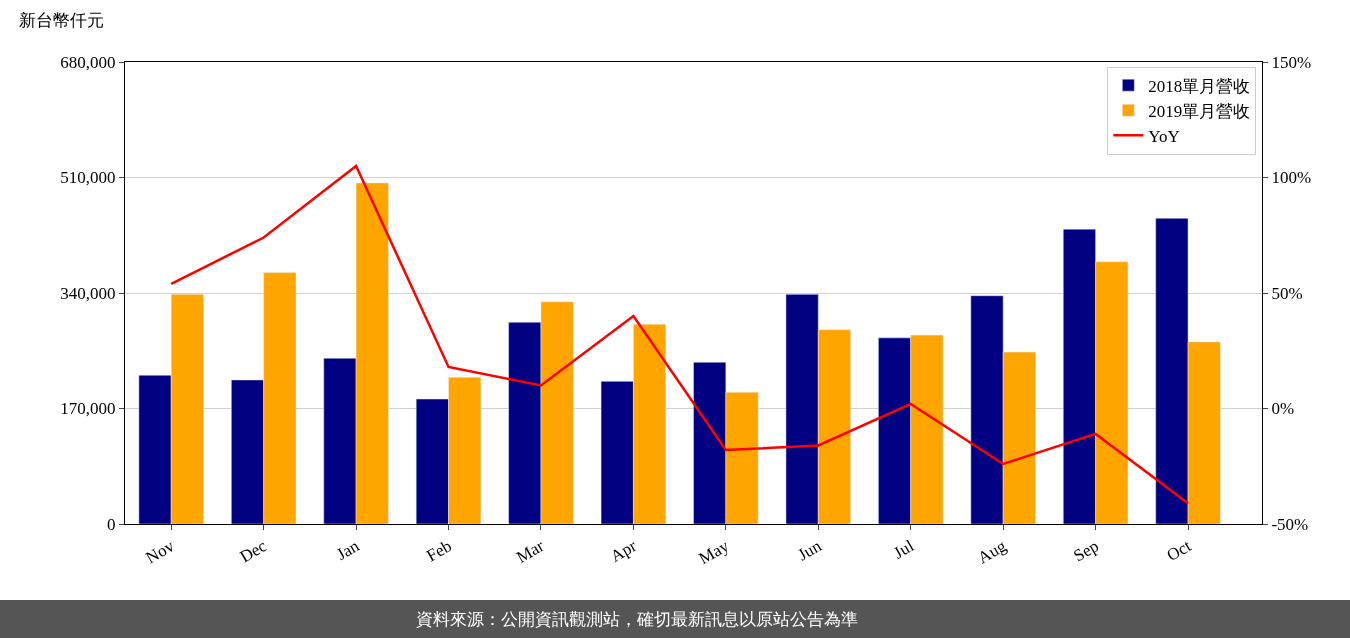 Image resolution: width=1350 pixels, height=638 pixels. Describe the element at coordinates (904, 549) in the screenshot. I see `x-tick-label: Jul` at that location.